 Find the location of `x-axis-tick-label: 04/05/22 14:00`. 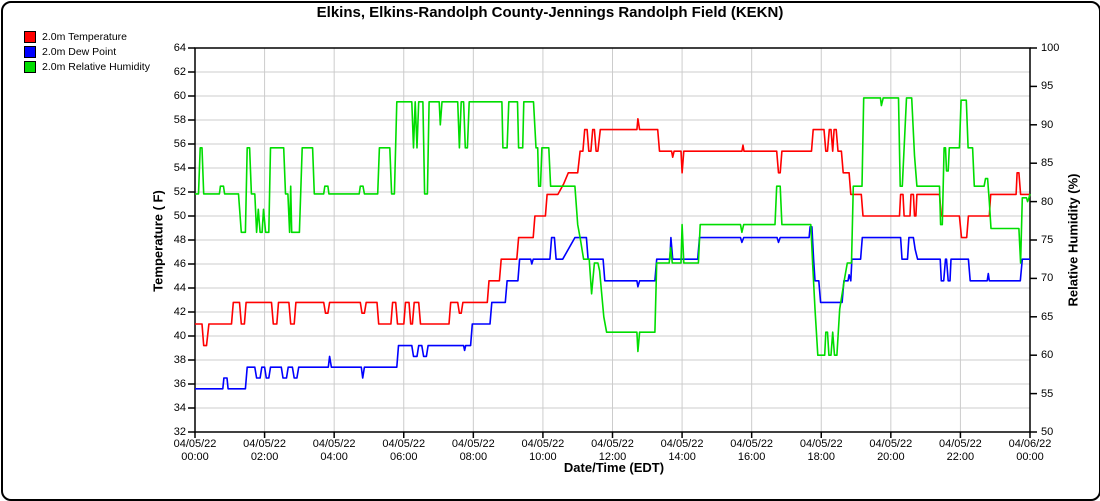

x-axis-tick-label: 04/05/22 14:00 is located at coordinates (682, 451).